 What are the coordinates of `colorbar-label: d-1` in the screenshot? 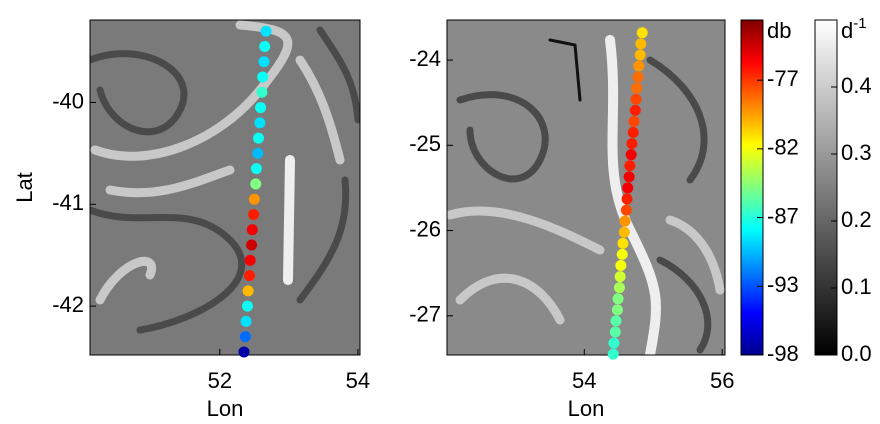 It's located at (854, 29).